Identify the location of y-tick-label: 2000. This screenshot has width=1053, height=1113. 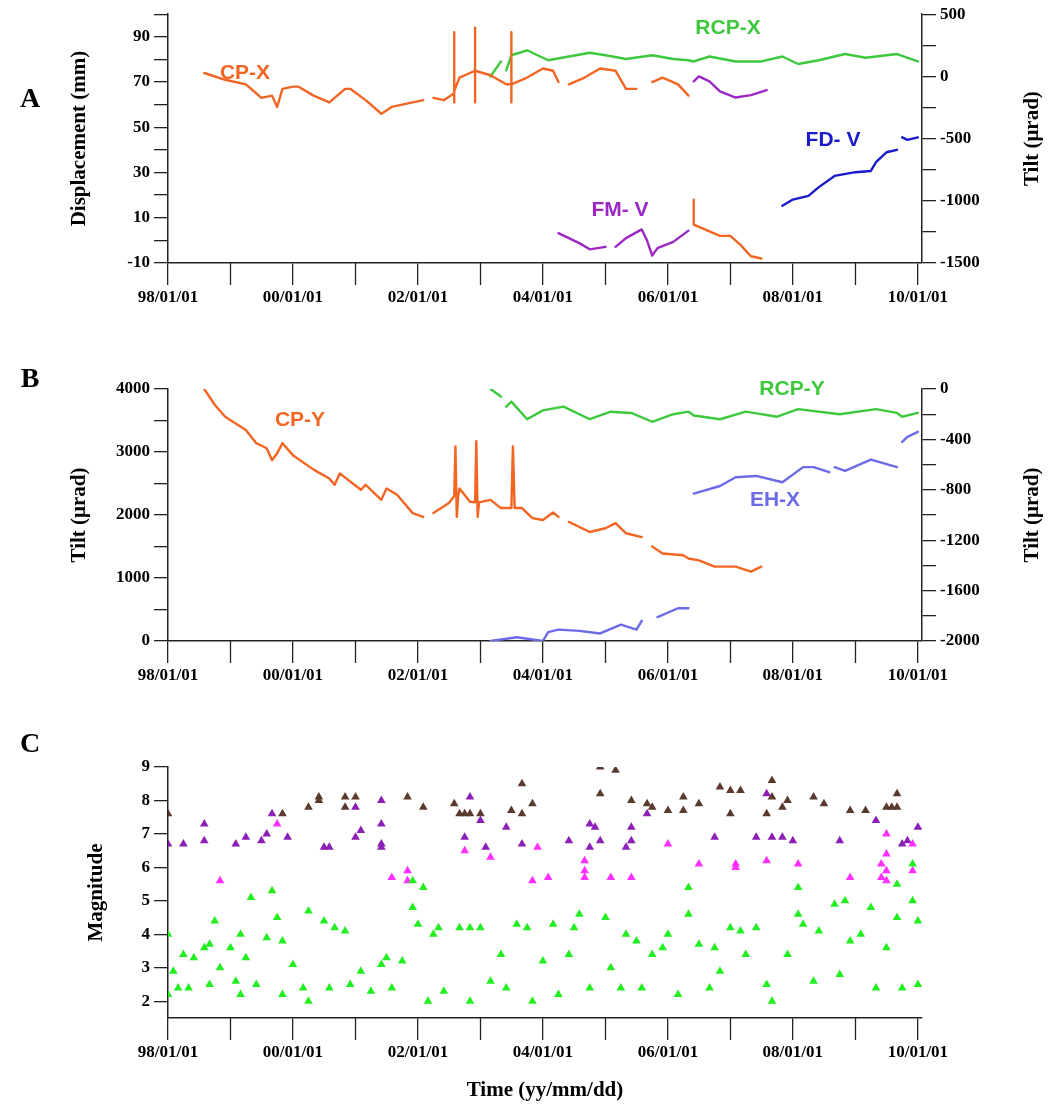
(133, 514).